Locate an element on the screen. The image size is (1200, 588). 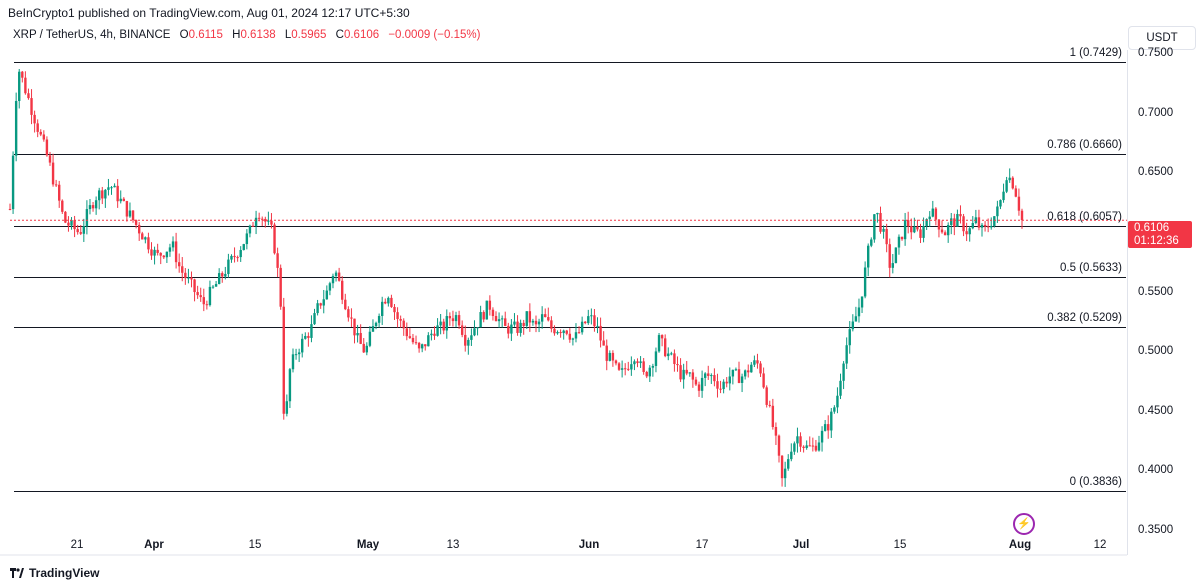
time-tick-label: Apr is located at coordinates (154, 545).